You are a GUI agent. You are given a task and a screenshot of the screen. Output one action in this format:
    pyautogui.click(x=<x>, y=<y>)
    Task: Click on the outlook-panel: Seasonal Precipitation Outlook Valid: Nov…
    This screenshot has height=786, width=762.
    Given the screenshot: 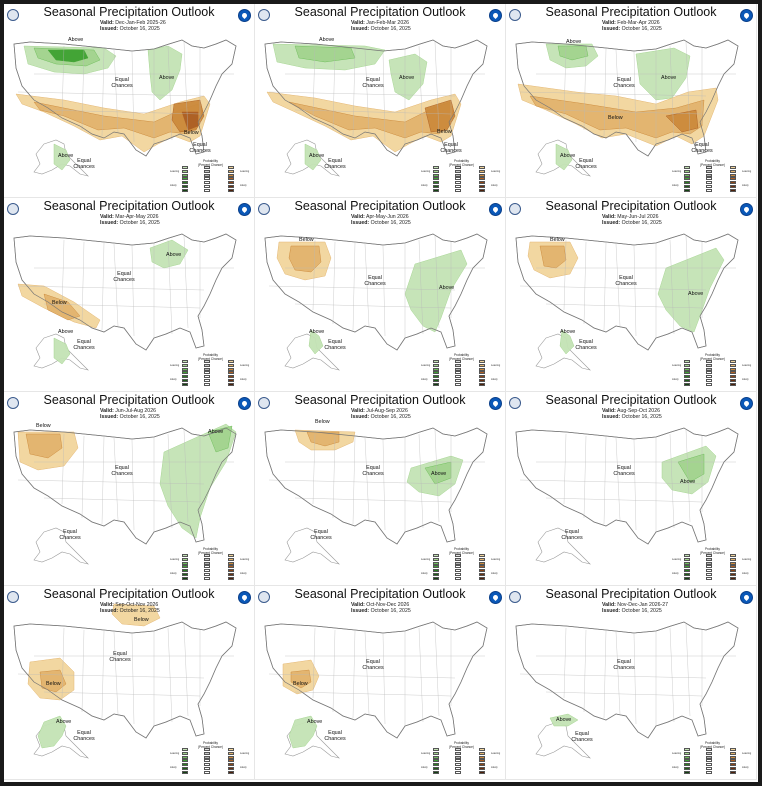 What is the action you would take?
    pyautogui.click(x=631, y=683)
    